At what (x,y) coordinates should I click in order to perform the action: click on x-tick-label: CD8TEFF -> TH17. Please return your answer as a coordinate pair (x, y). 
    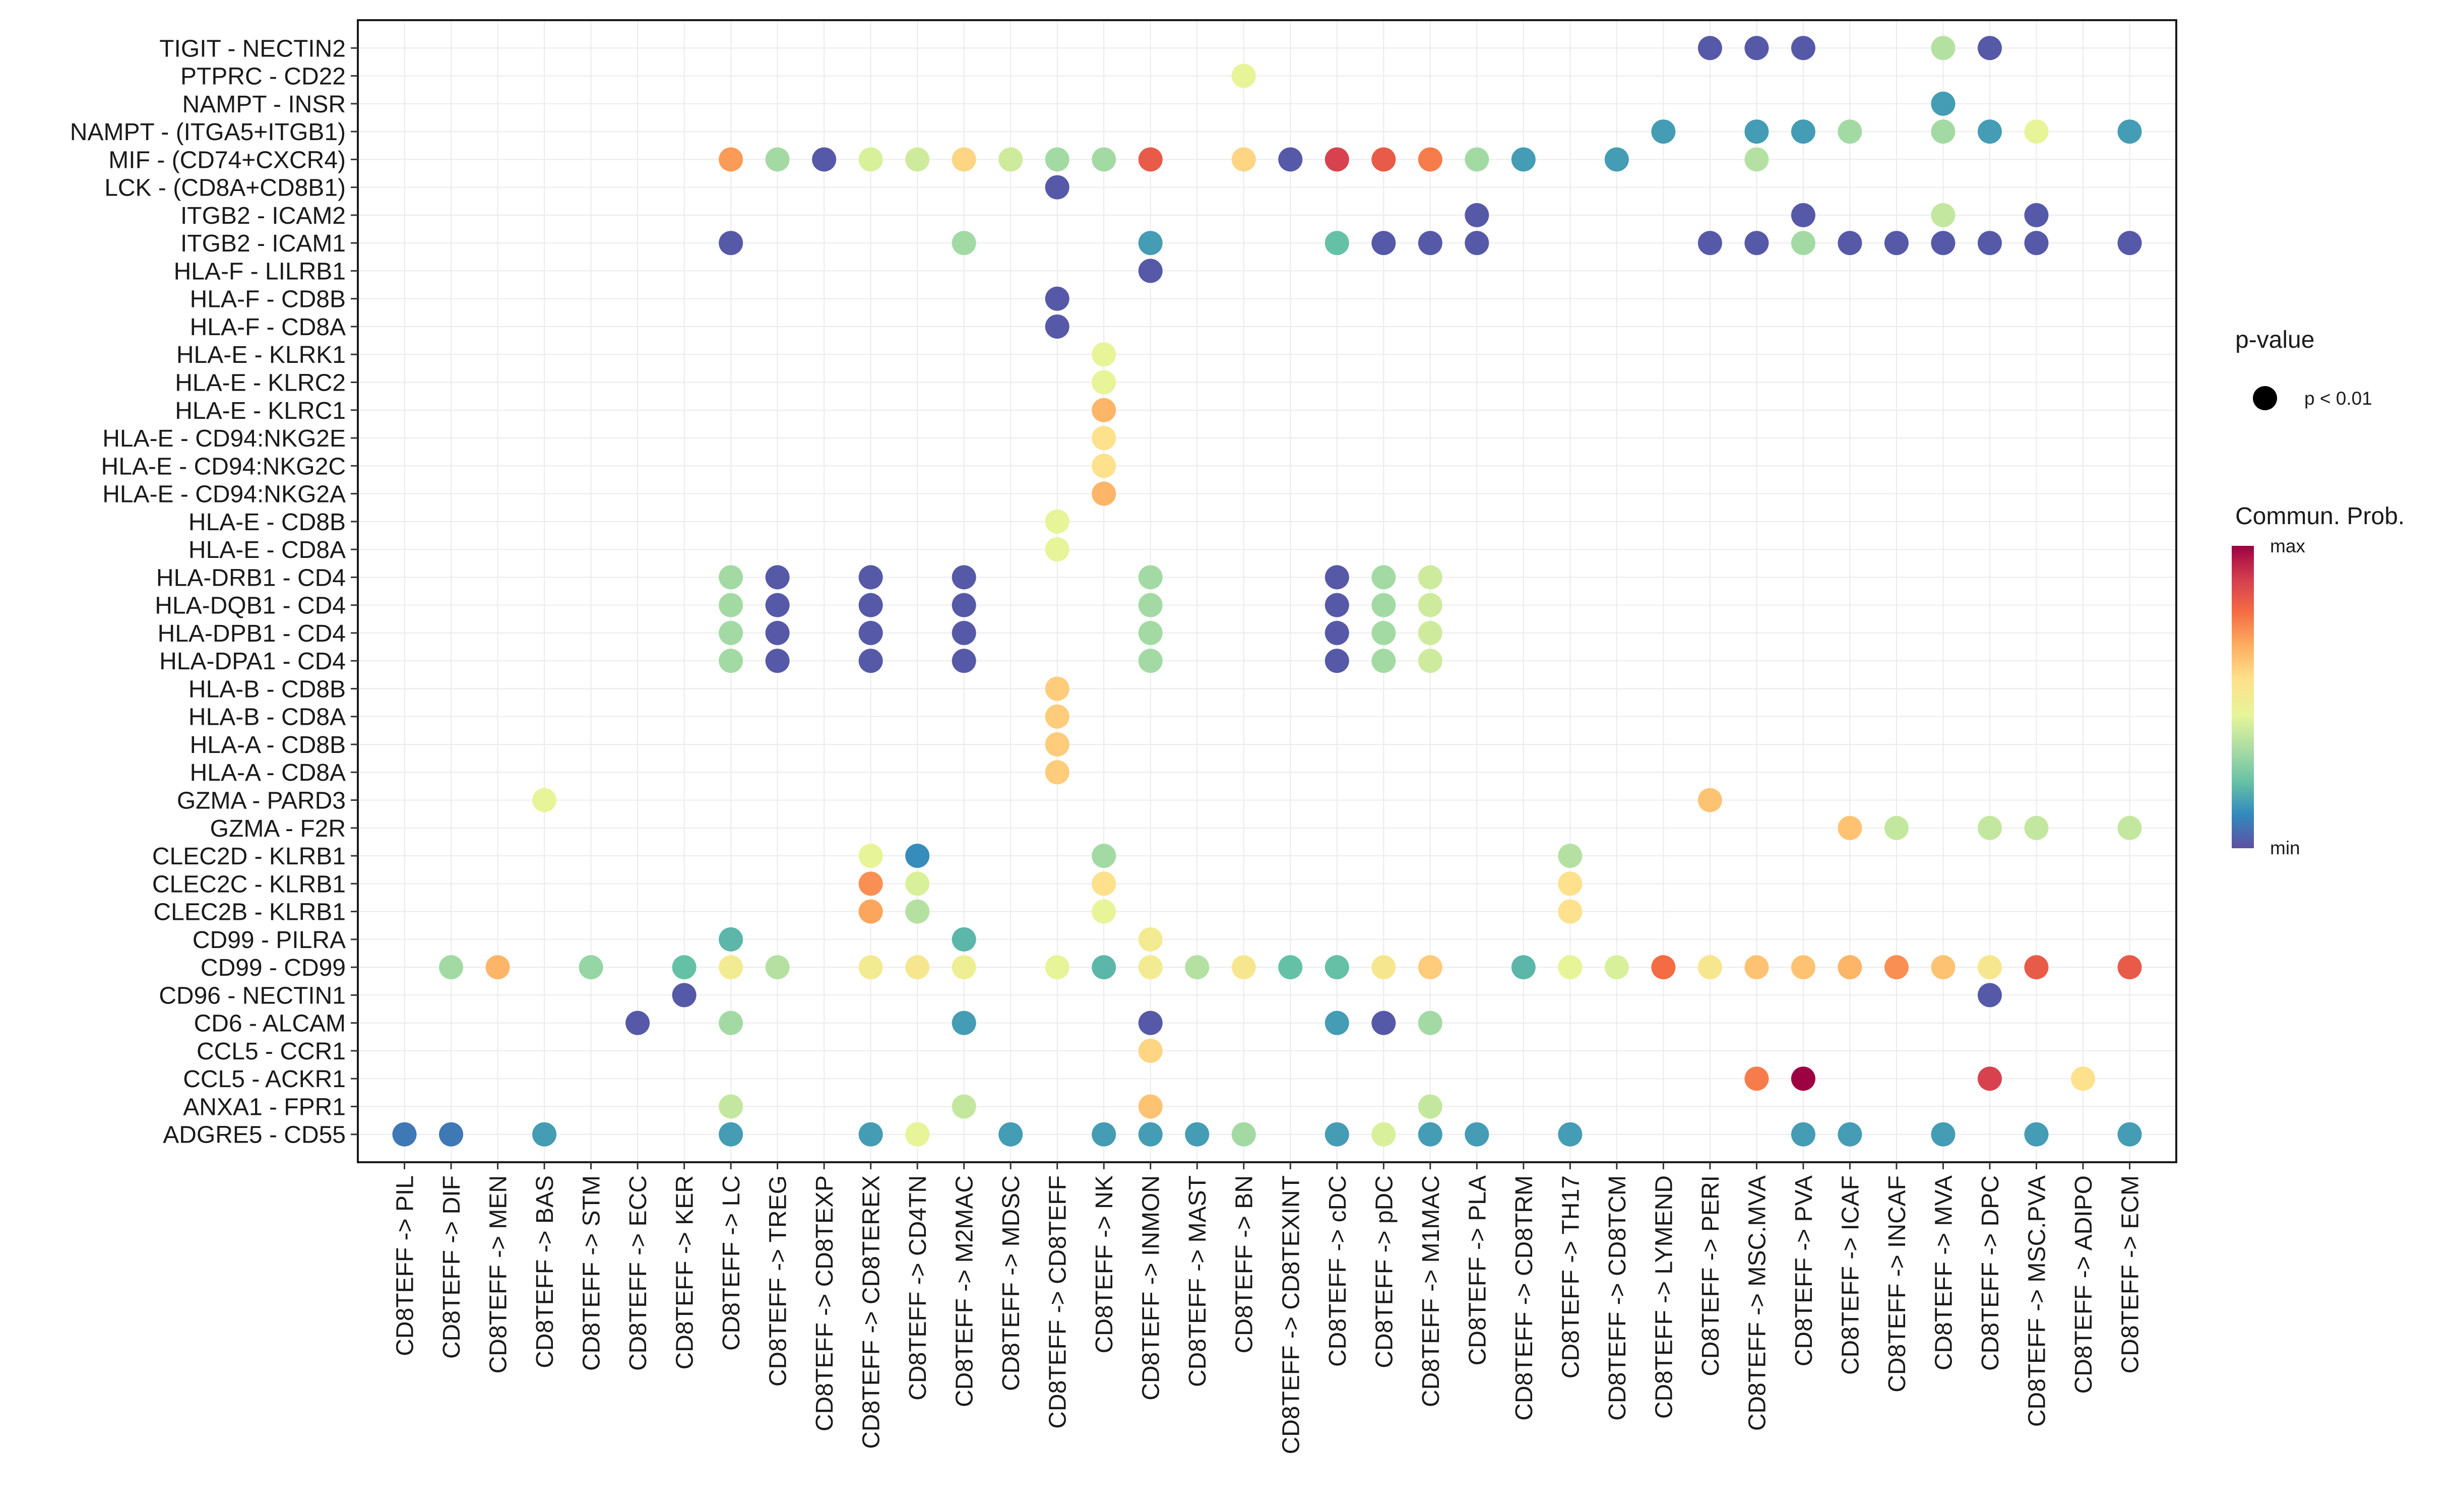
    Looking at the image, I should click on (1570, 1276).